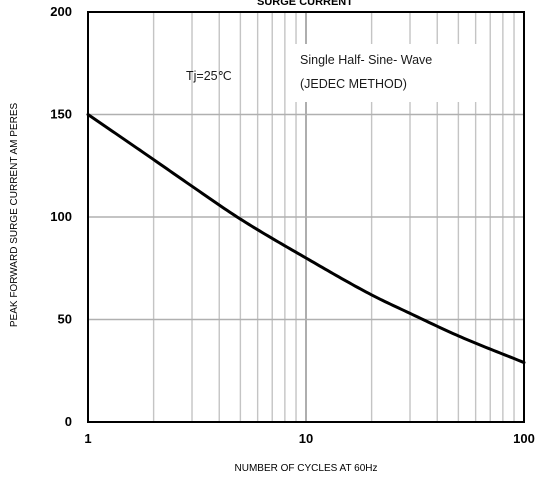 This screenshot has height=482, width=546. Describe the element at coordinates (524, 438) in the screenshot. I see `x-tick-label: 100` at that location.